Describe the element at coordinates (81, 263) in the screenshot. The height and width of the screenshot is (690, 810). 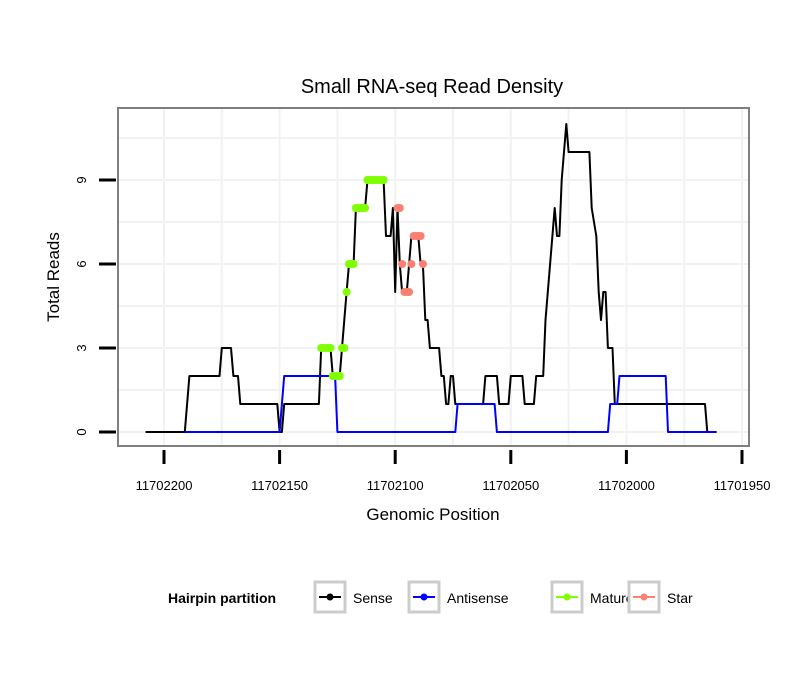
I see `y-tick-label: 6` at that location.